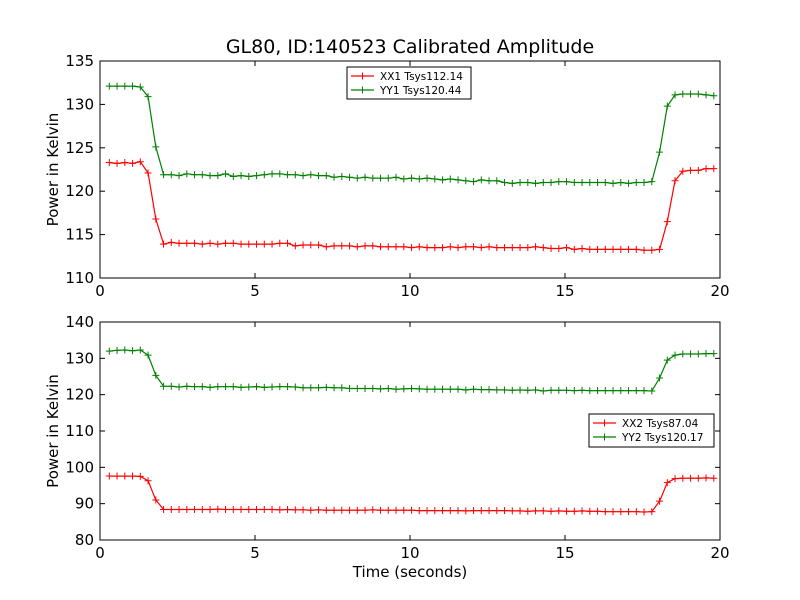 The height and width of the screenshot is (600, 800). I want to click on x-tick-label: 20, so click(719, 291).